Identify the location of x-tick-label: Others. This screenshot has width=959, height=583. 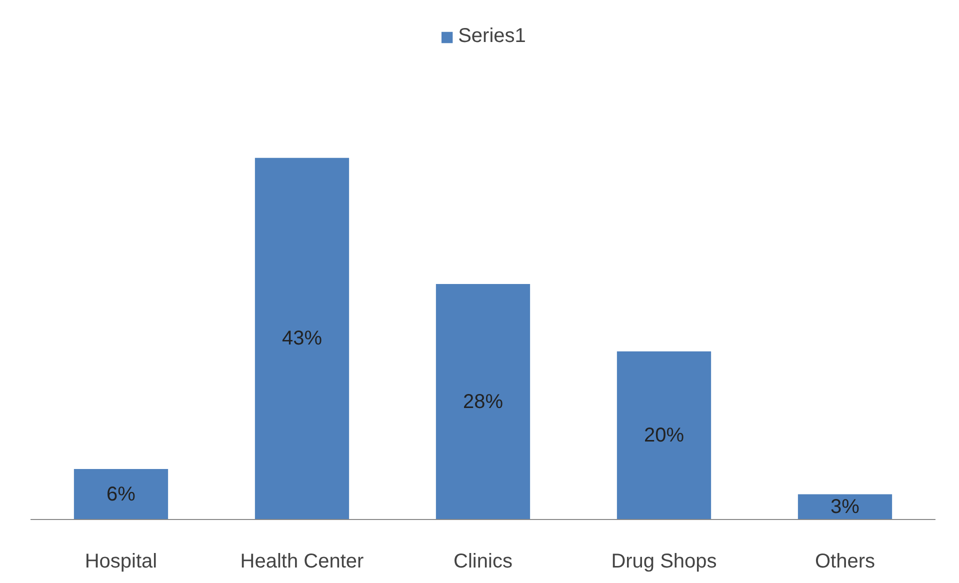
(845, 561).